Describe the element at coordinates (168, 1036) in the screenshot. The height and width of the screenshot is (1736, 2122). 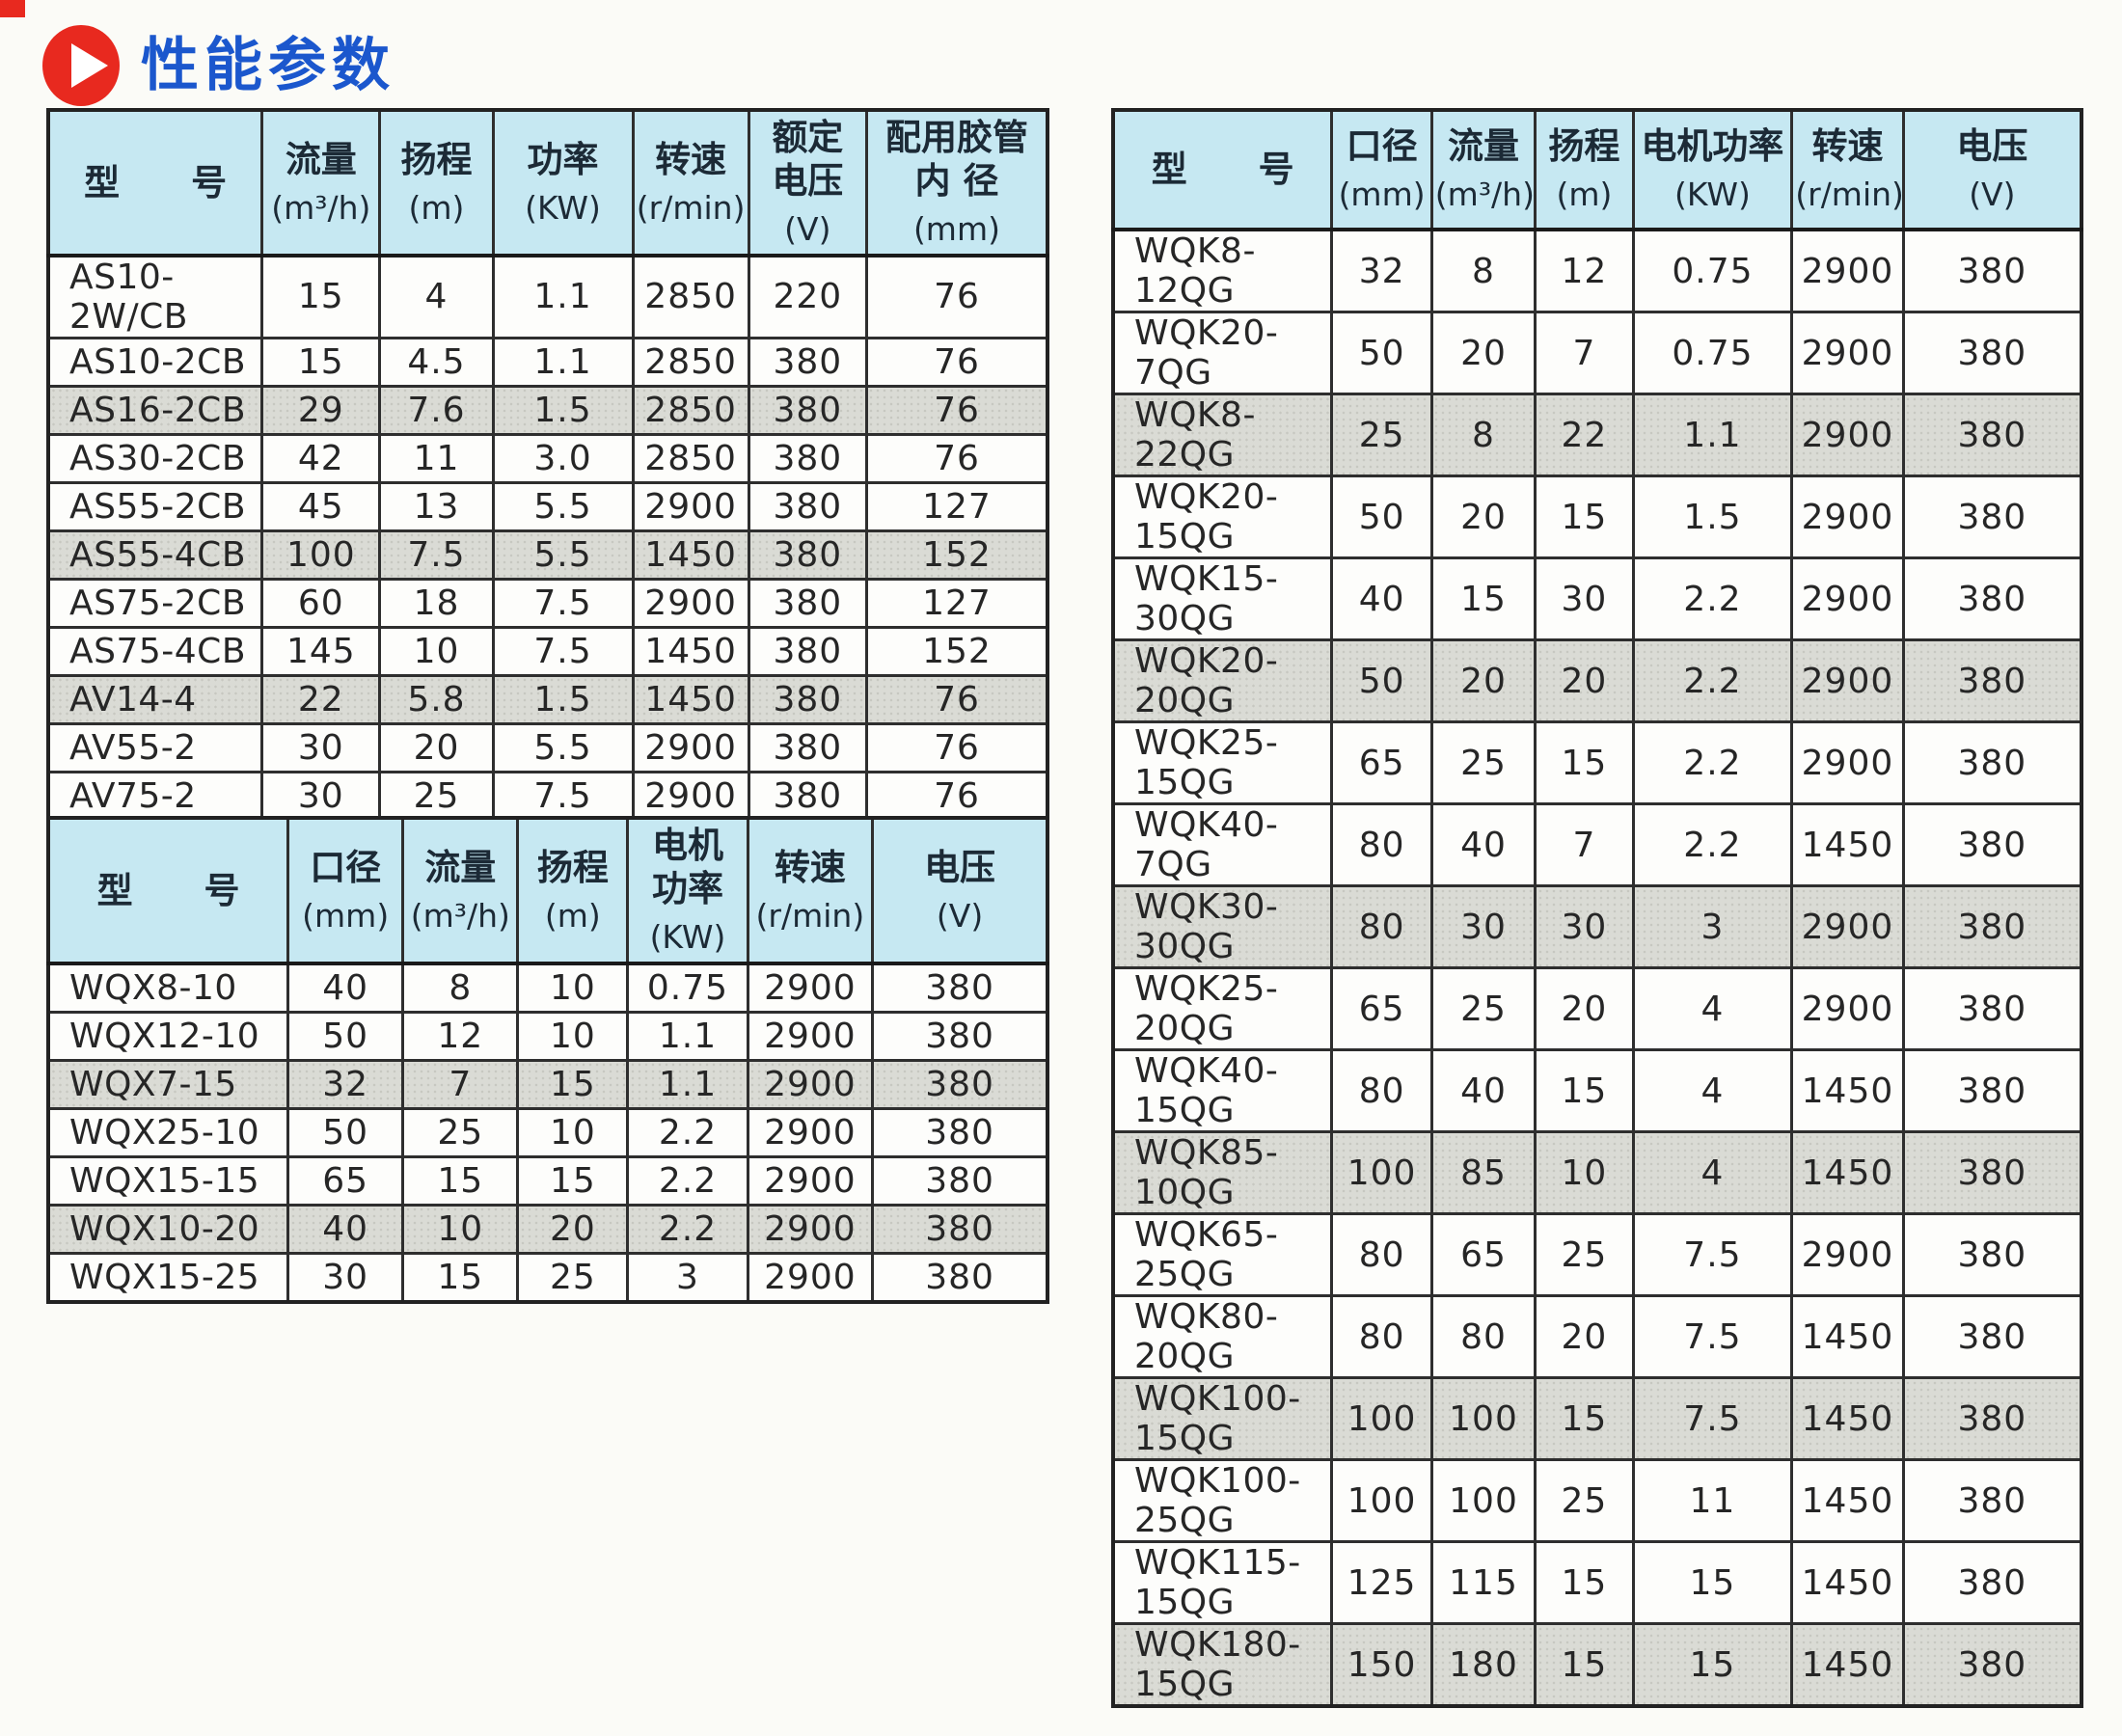
I see `model-cell: WQX12-10` at that location.